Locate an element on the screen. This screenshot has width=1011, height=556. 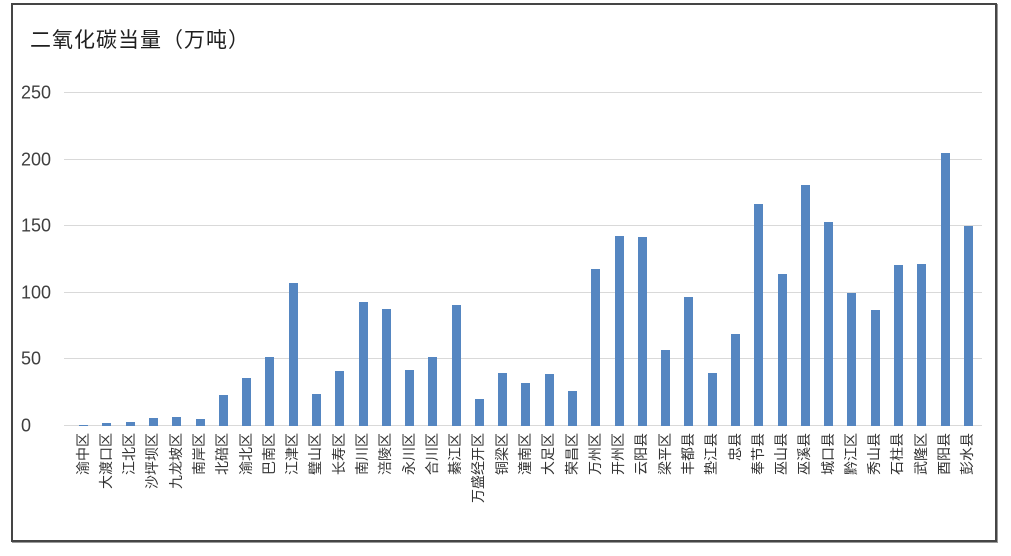
x-axis-tick-label: 璧山区 is located at coordinates (315, 454).